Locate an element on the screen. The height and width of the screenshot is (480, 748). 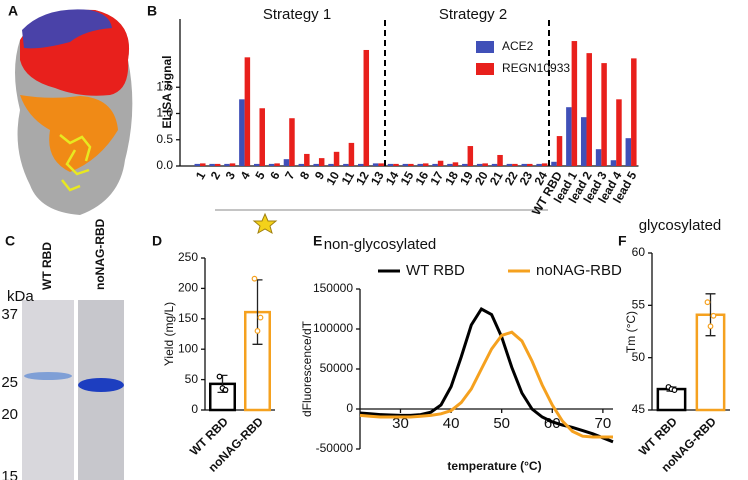
y-tick-label: 55 is located at coordinates (639, 305).